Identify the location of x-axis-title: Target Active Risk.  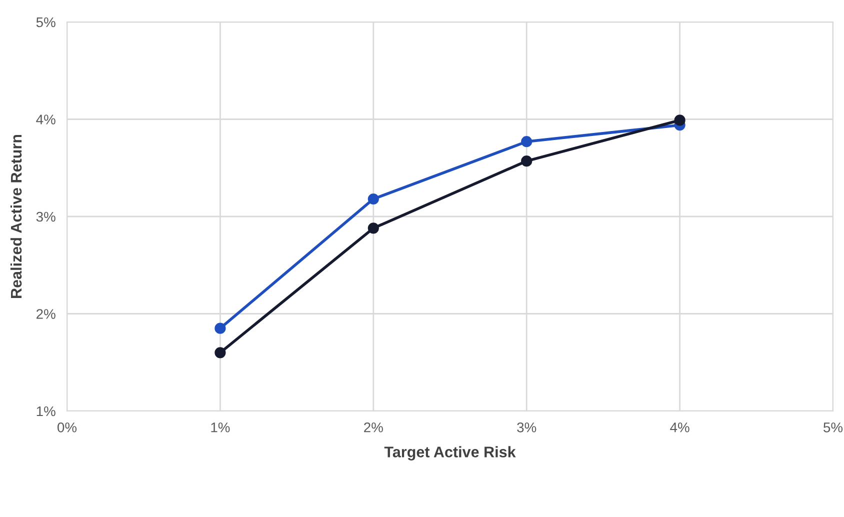
(450, 453).